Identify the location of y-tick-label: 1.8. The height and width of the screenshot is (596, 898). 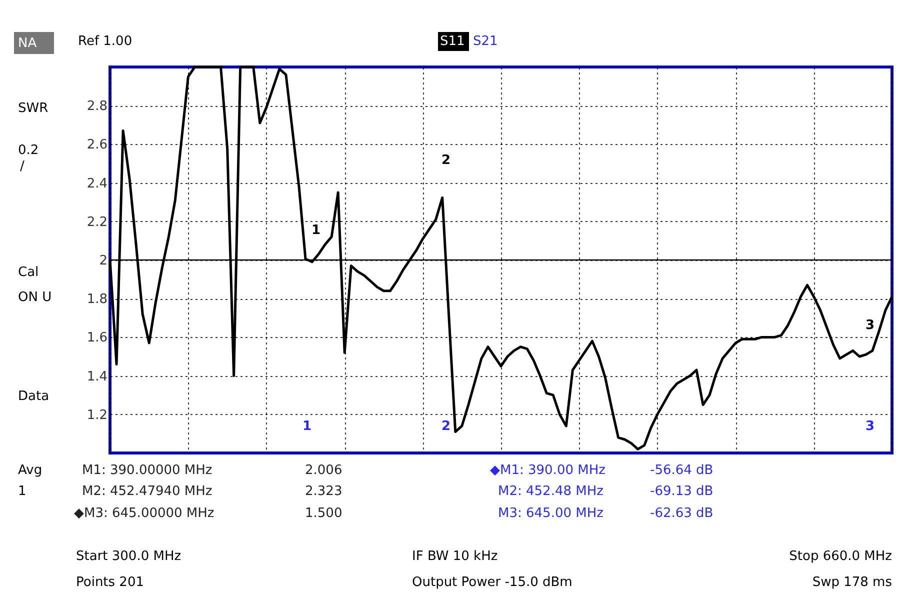
(97, 300).